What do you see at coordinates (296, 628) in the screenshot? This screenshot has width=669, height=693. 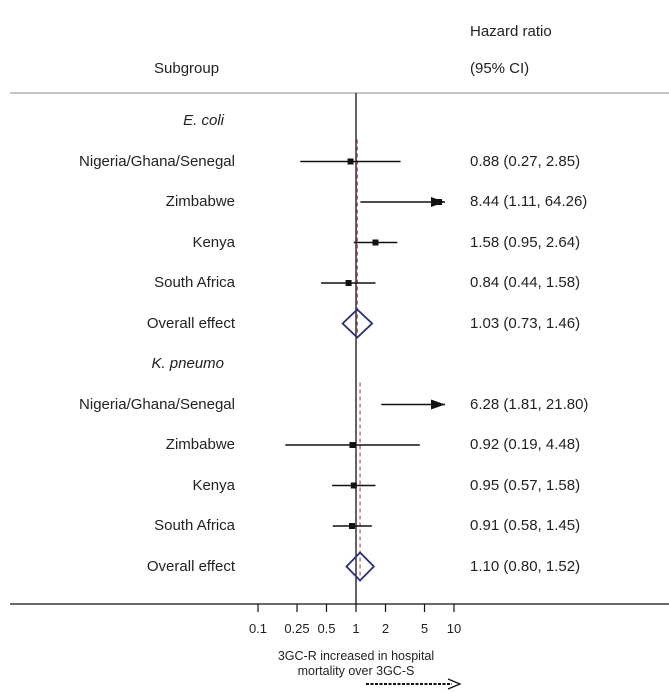 I see `x-tick-label: 0.25` at bounding box center [296, 628].